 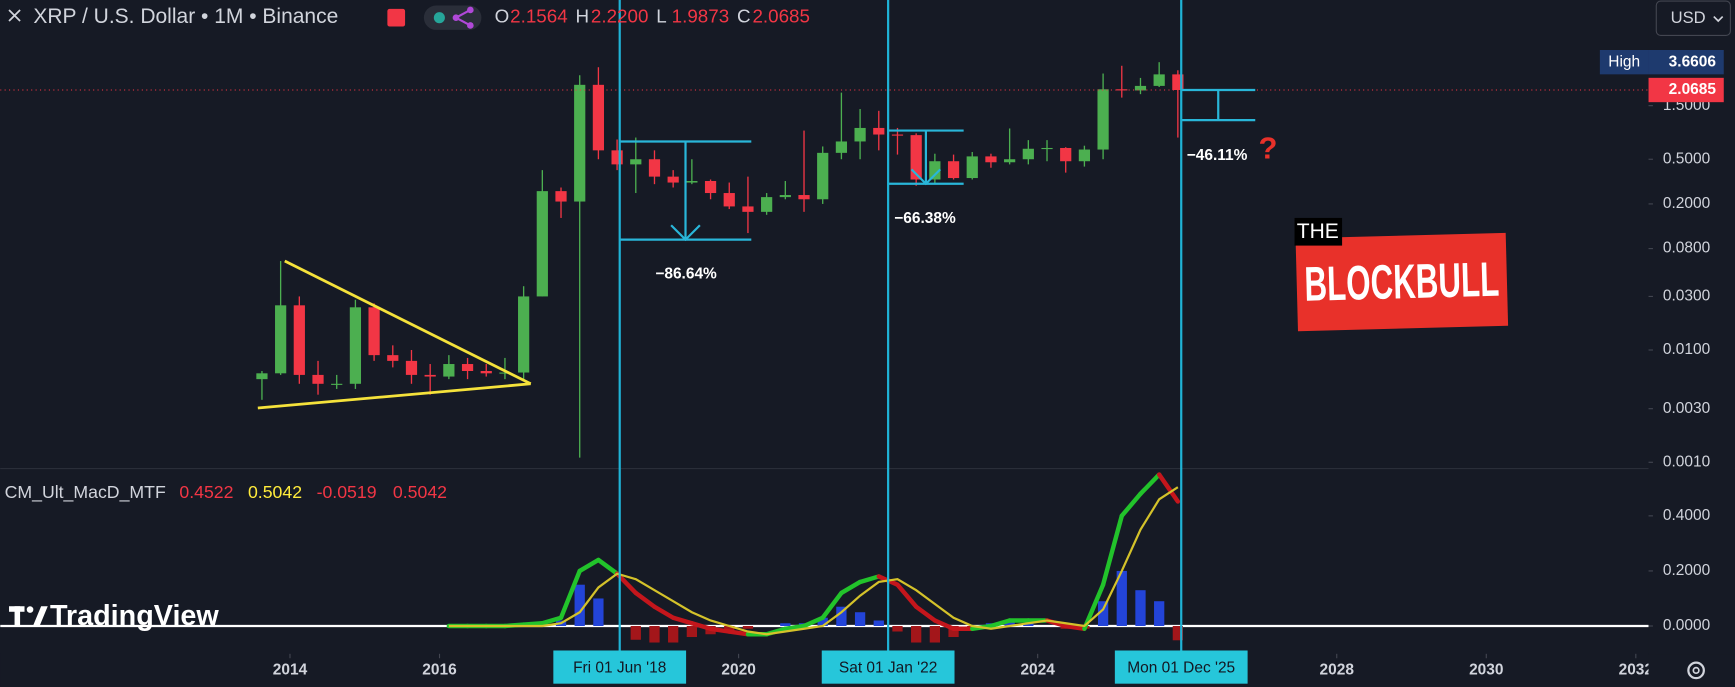 What do you see at coordinates (502, 16) in the screenshot?
I see `ohlc-key: O` at bounding box center [502, 16].